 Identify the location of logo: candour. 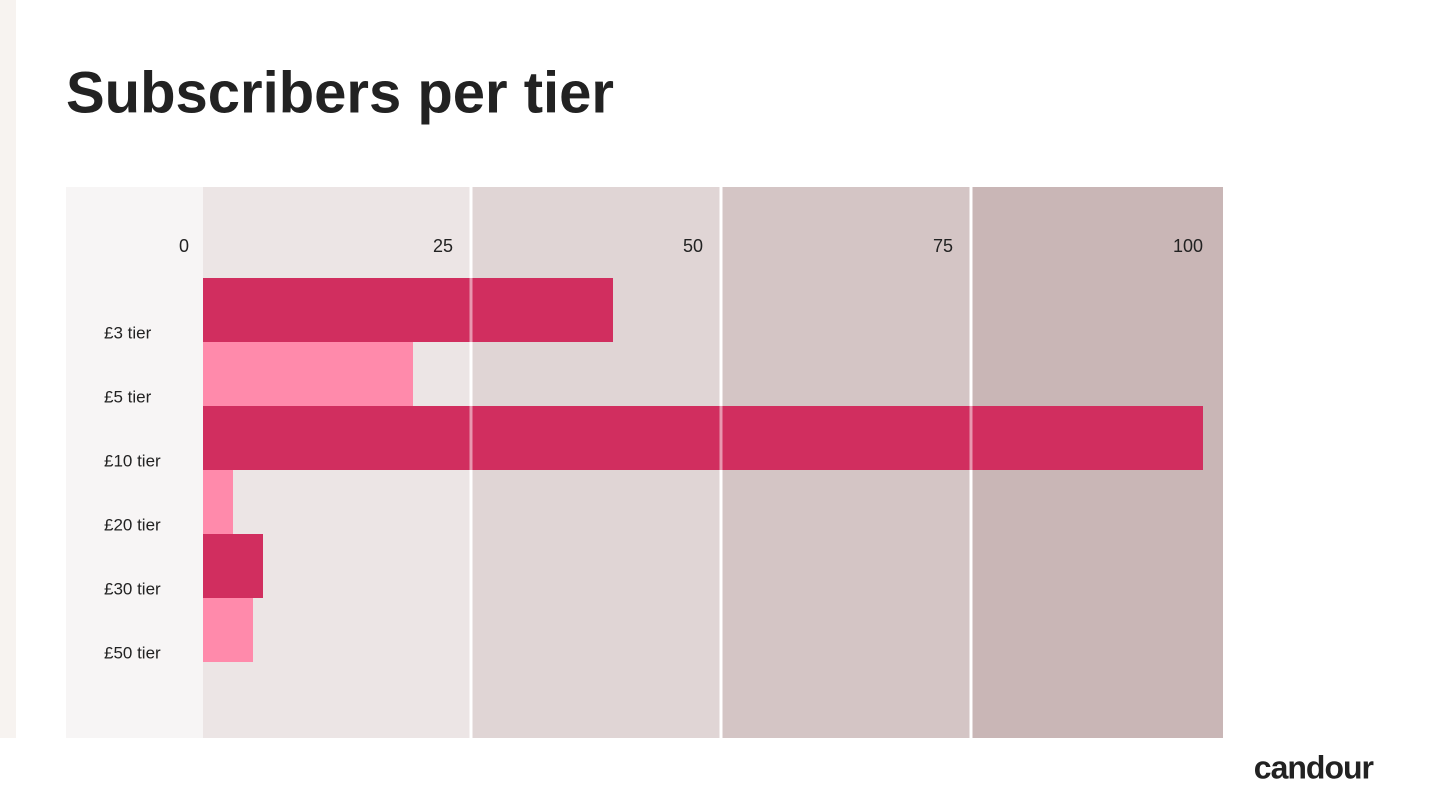
(1314, 767).